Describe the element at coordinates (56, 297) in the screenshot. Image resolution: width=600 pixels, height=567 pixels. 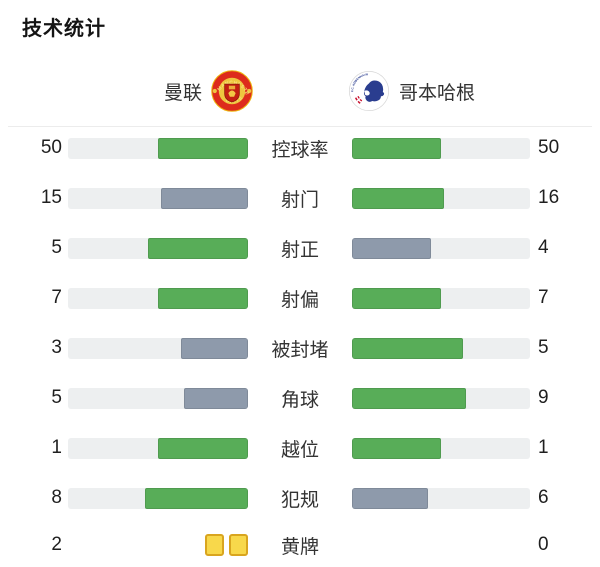
I see `home-value: 7` at that location.